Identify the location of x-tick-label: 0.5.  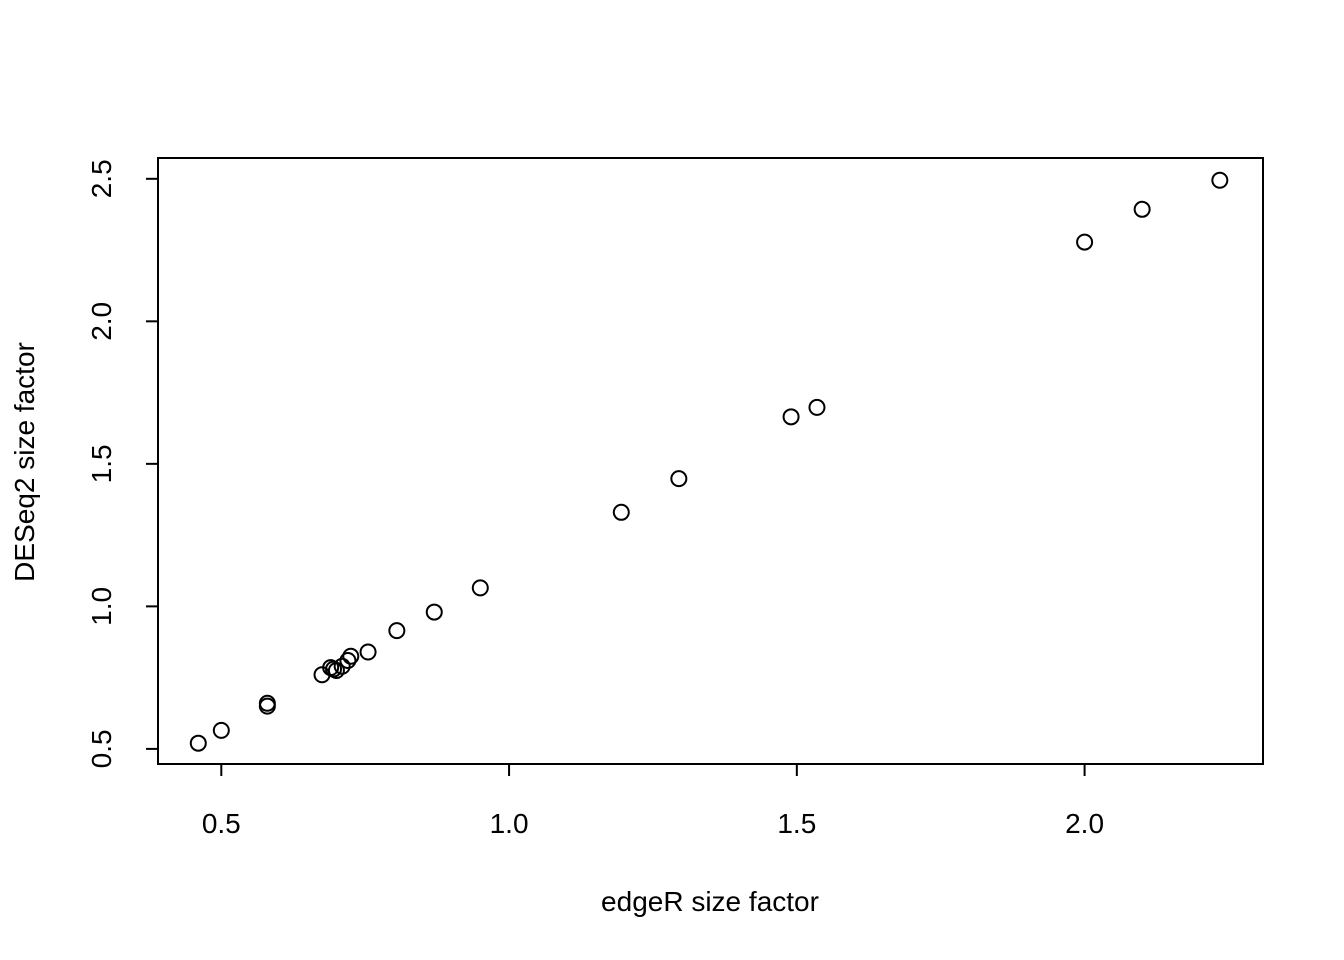
(221, 823).